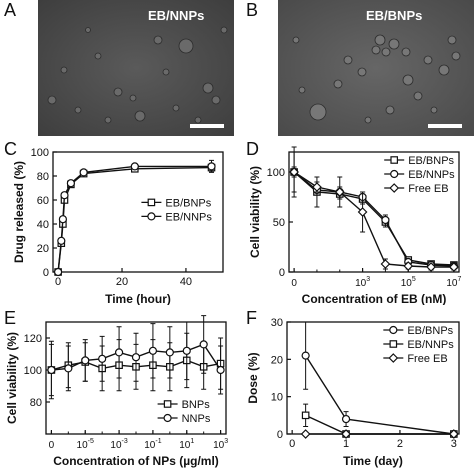  Describe the element at coordinates (379, 434) in the screenshot. I see `series-free-eb` at that location.